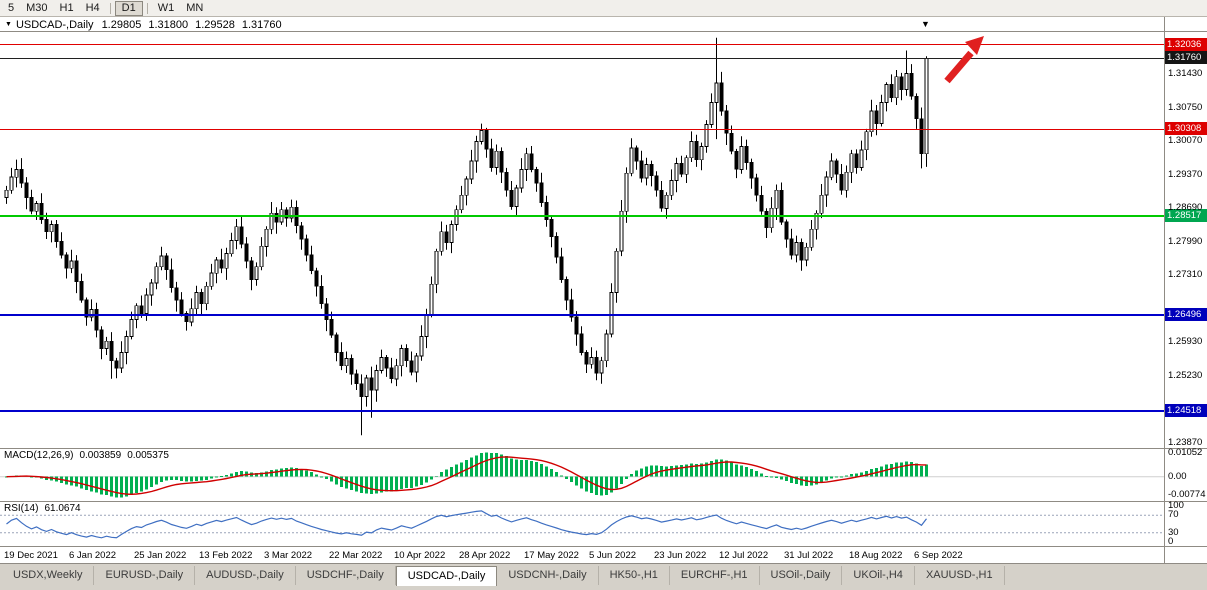  I want to click on chart-title: USDCAD-,Daily, so click(54, 24).